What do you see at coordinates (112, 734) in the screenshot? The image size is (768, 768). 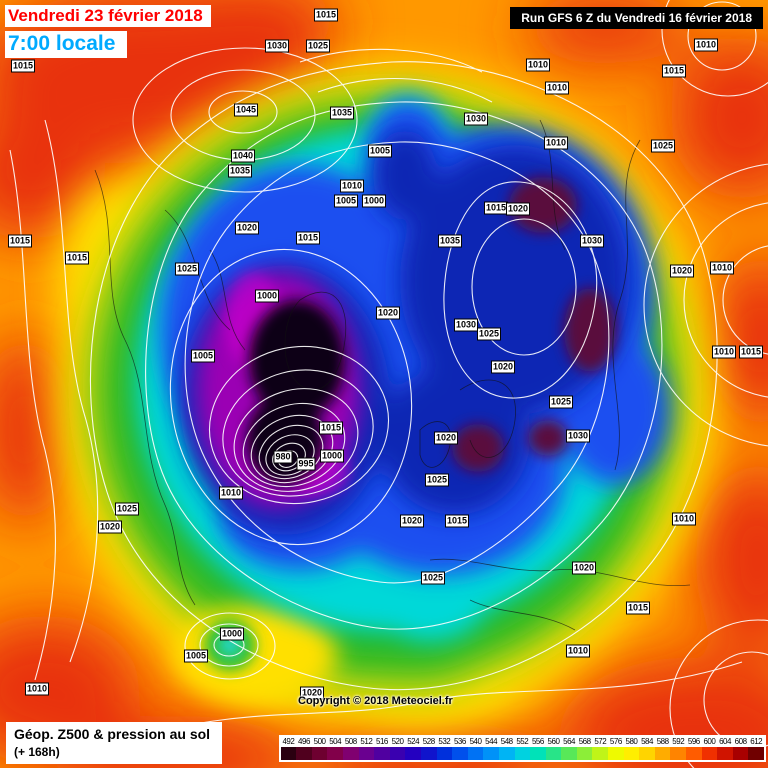 I see `product-title: Géop. Z500 & pression au sol` at bounding box center [112, 734].